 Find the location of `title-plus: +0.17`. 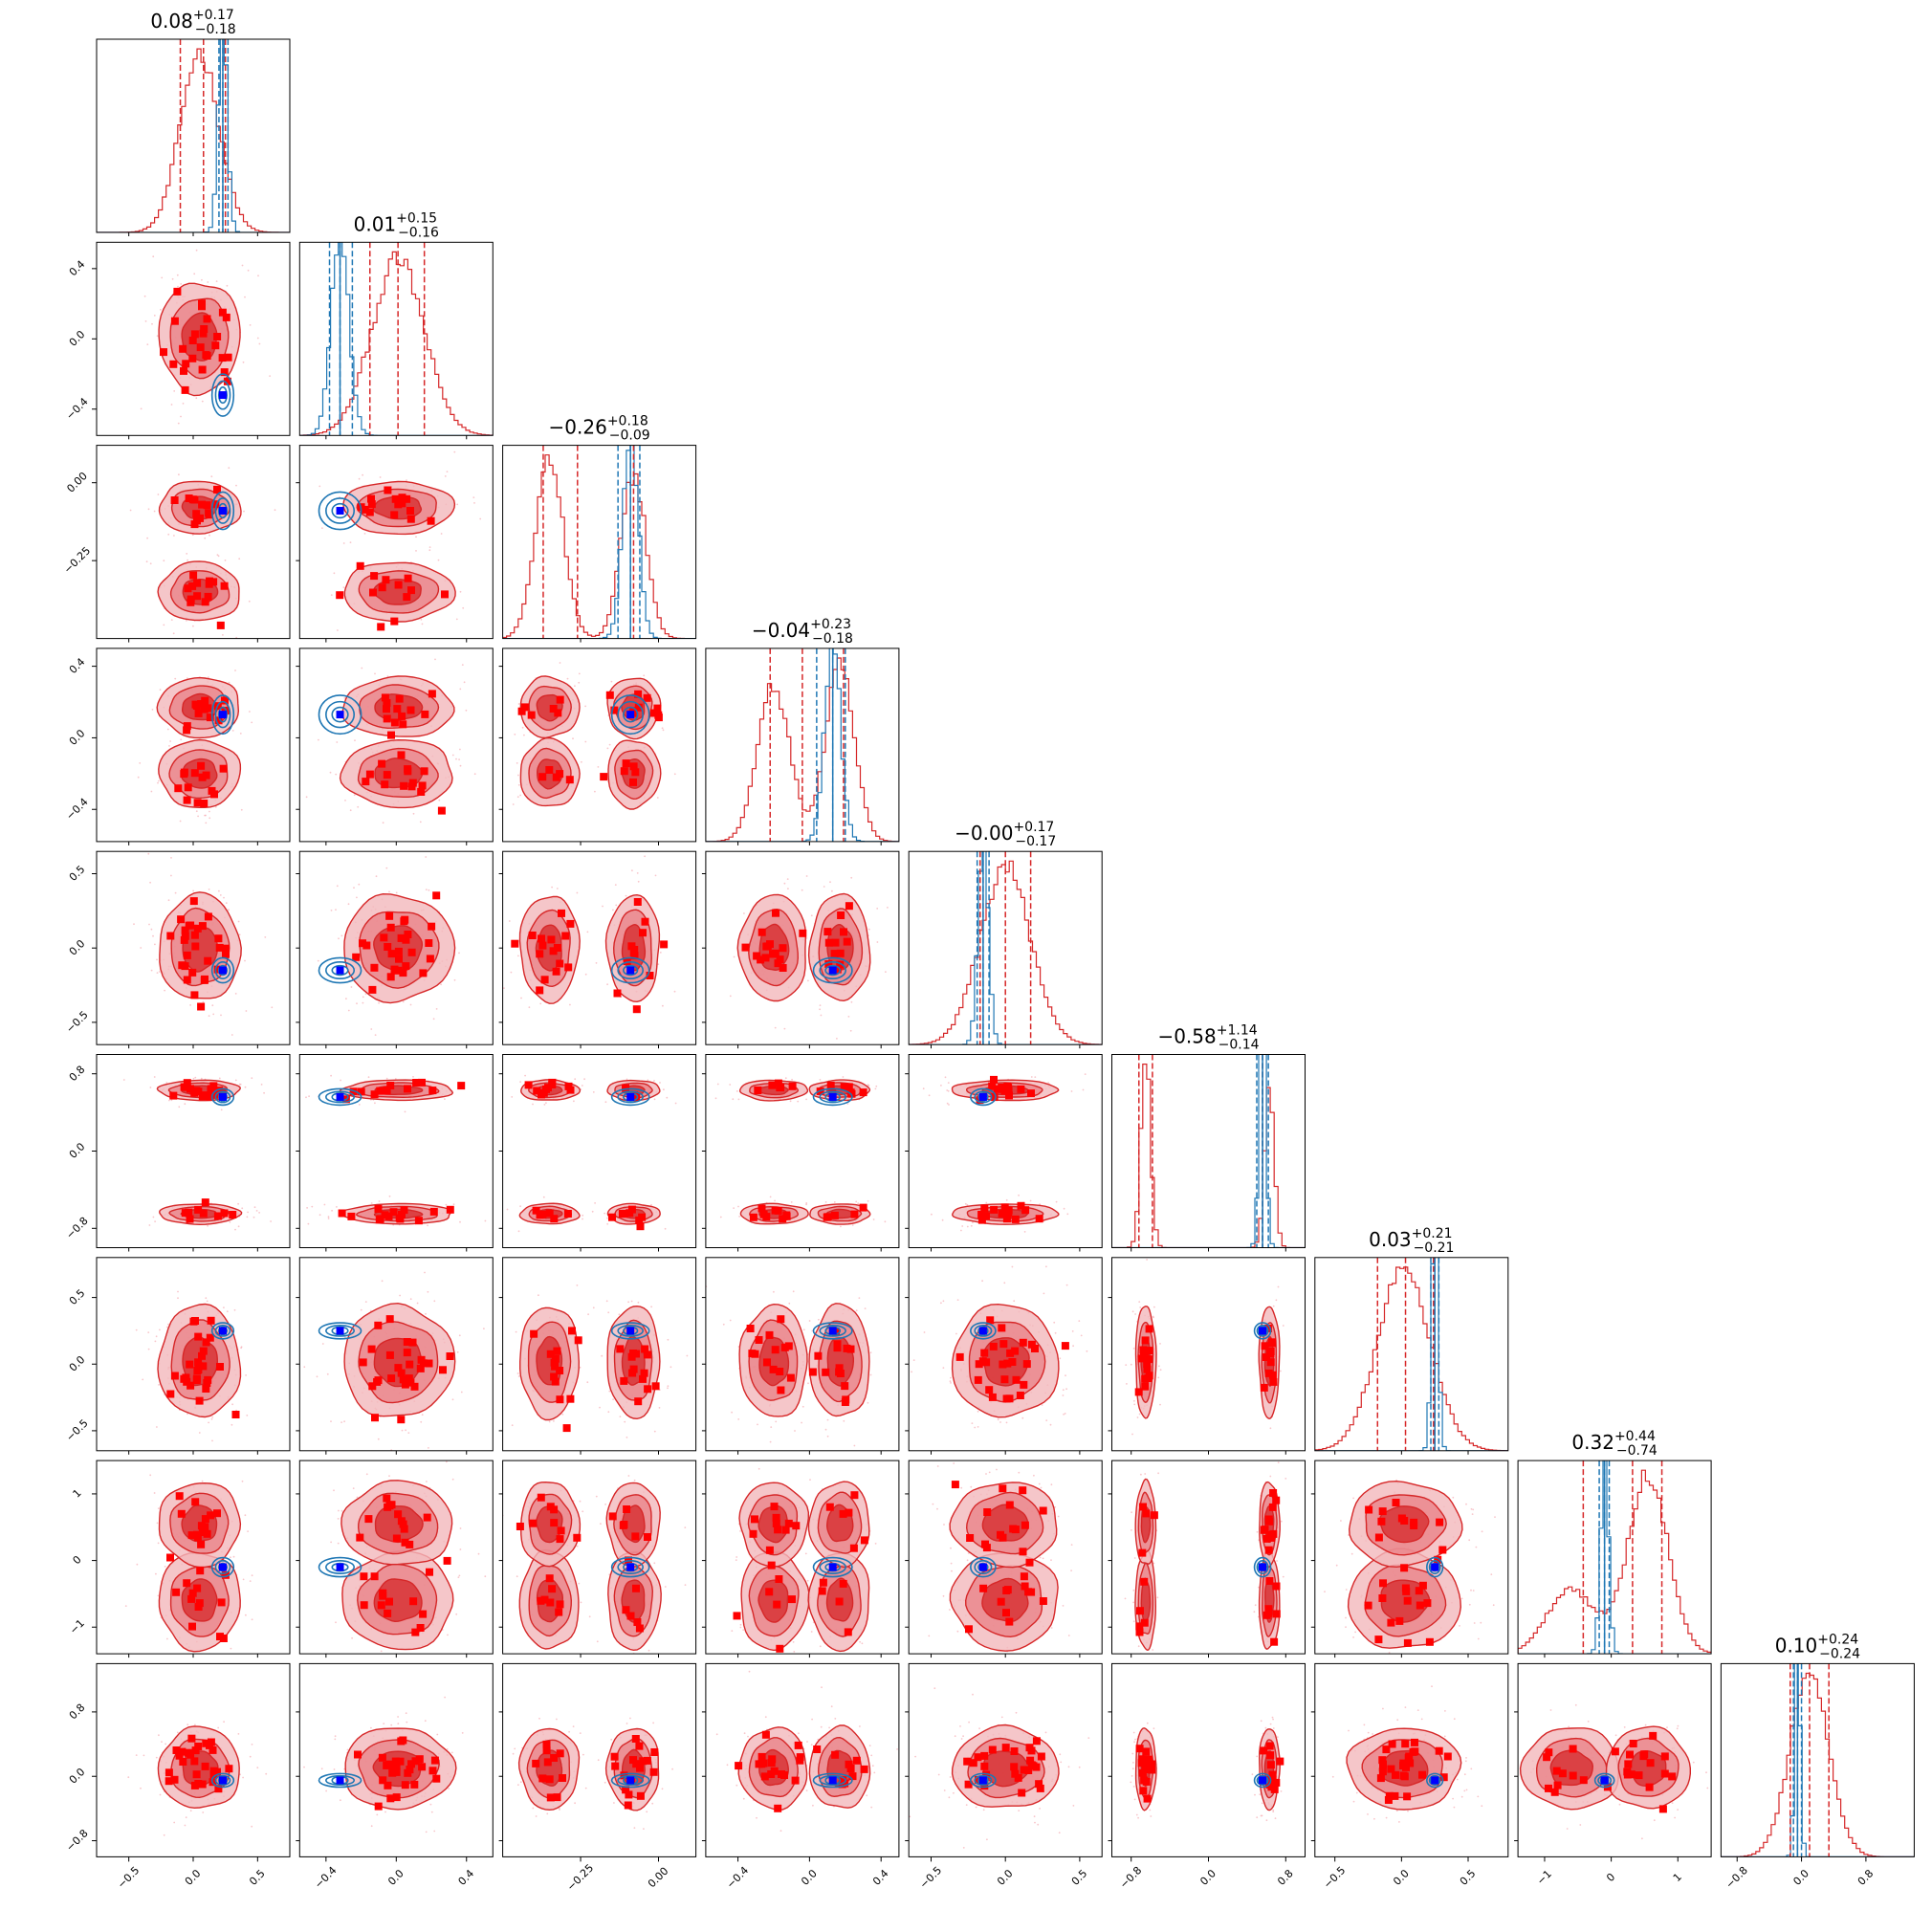

title-plus: +0.17 is located at coordinates (1033, 827).